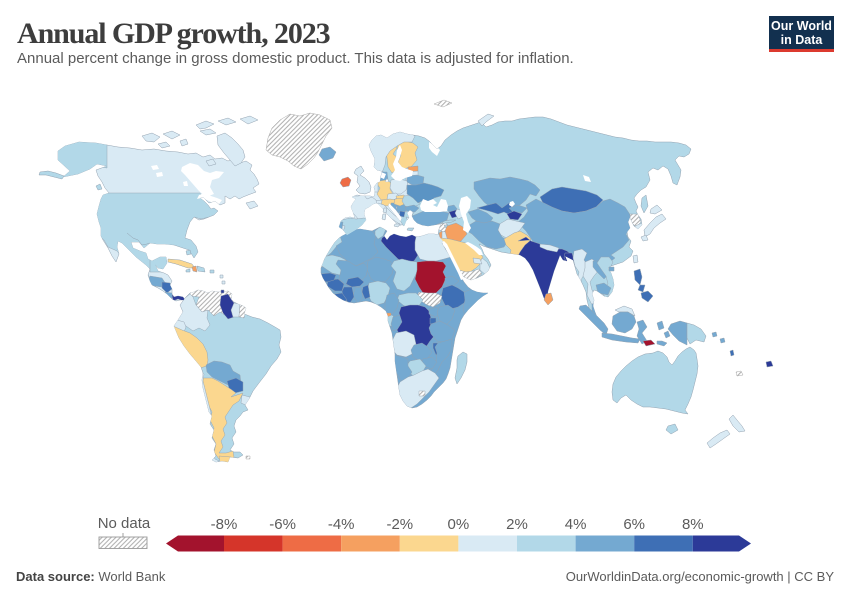 The width and height of the screenshot is (850, 600). Describe the element at coordinates (576, 524) in the screenshot. I see `svg-text: 4%` at that location.